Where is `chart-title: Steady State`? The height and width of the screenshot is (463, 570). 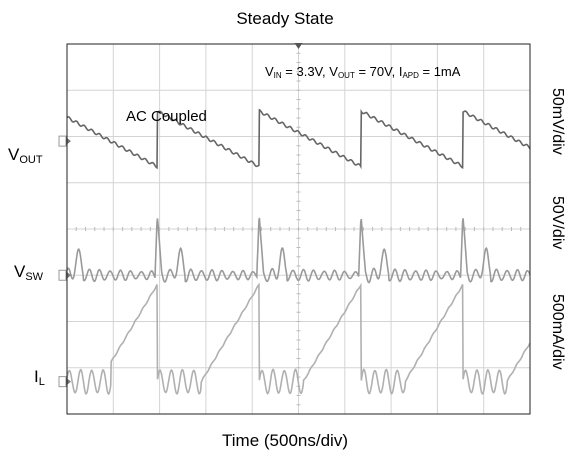 chart-title: Steady State is located at coordinates (285, 18).